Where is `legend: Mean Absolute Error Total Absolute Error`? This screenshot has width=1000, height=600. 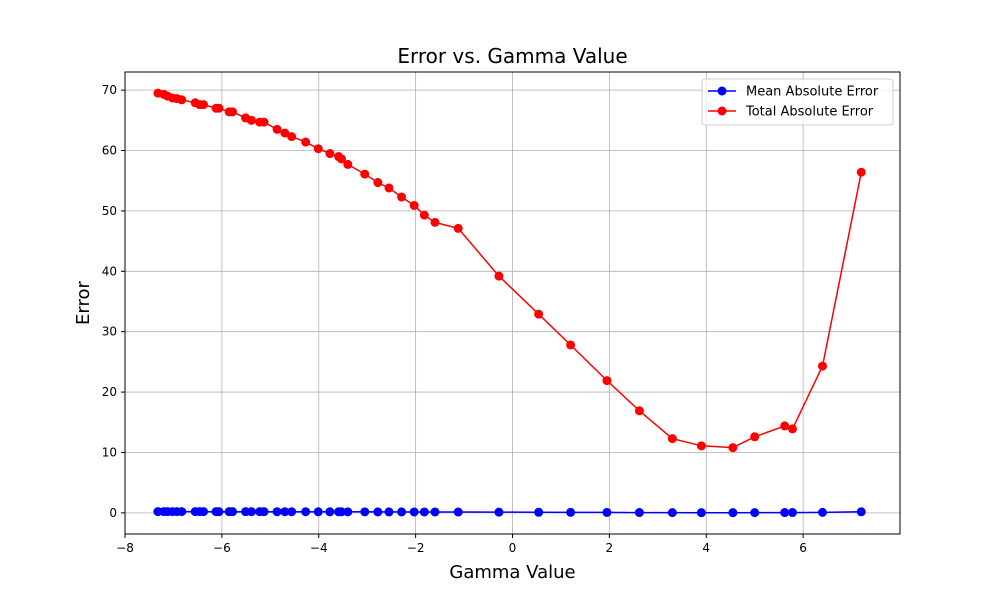
legend: Mean Absolute Error Total Absolute Error is located at coordinates (797, 102).